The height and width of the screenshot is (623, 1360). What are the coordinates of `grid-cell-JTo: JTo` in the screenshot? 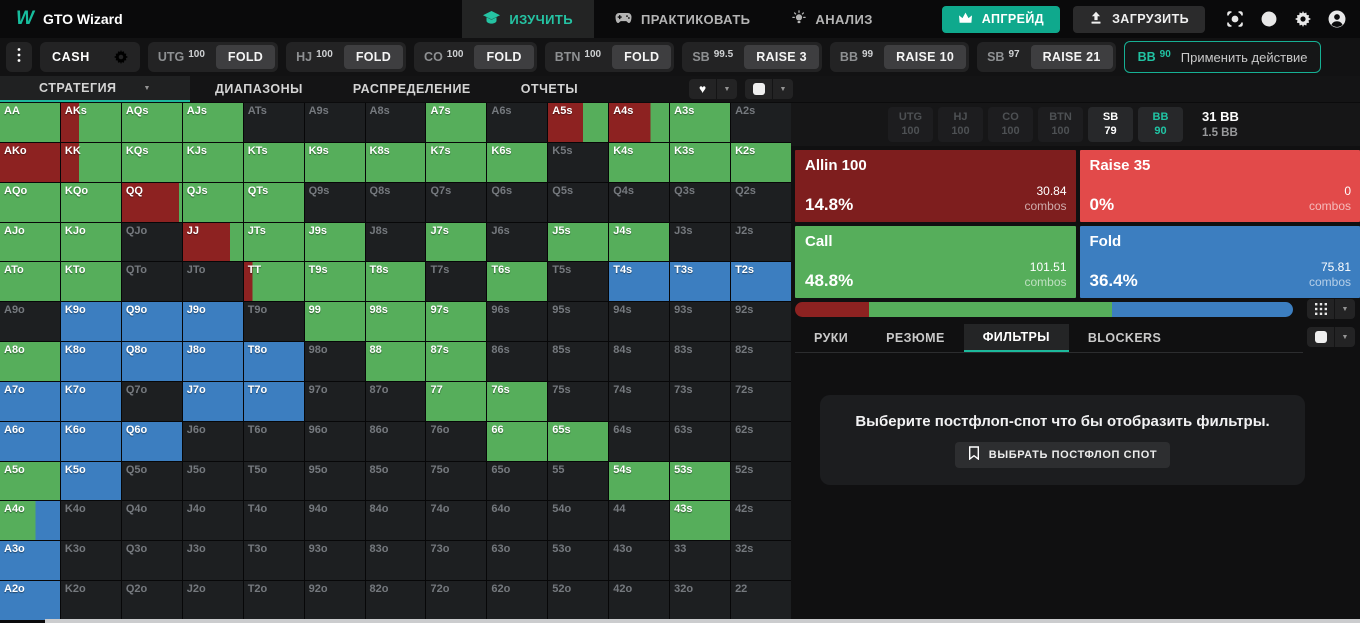 It's located at (212, 282).